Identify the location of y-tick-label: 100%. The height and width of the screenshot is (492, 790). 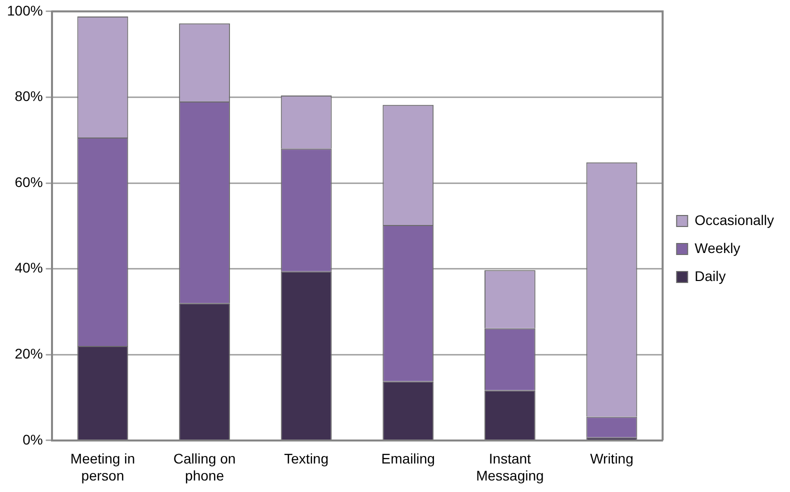
(24, 10).